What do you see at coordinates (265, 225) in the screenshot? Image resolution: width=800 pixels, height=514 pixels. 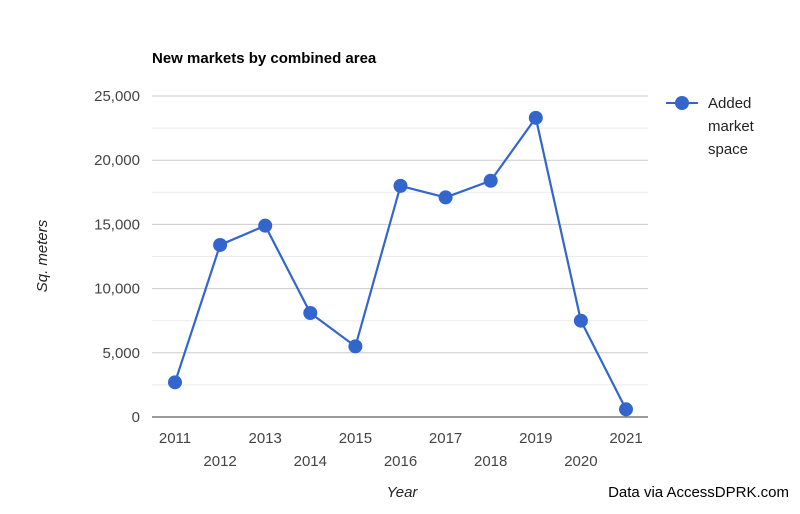 I see `data-point-2013` at bounding box center [265, 225].